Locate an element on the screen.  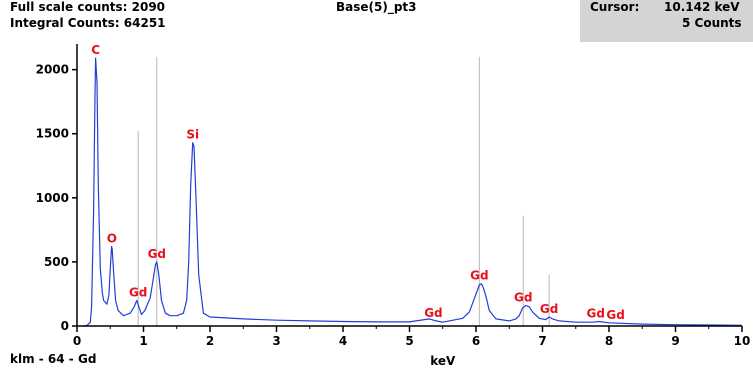
y-tick-label-0: 0 is located at coordinates (65, 326).